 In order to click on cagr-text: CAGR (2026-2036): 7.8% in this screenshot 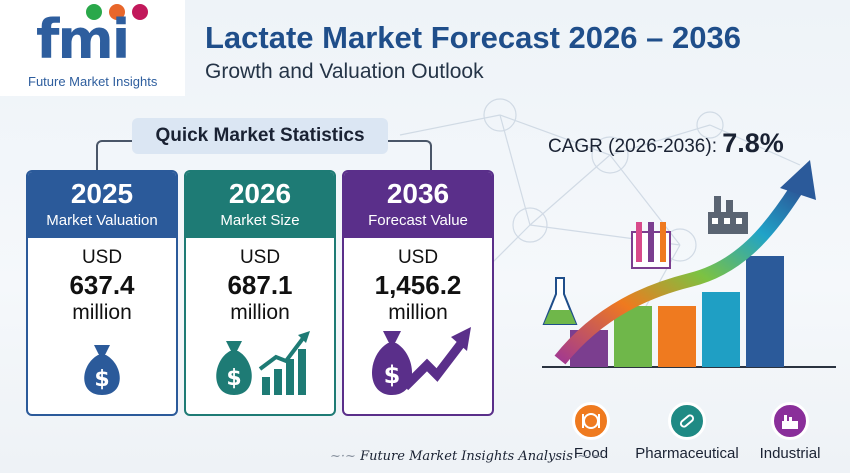, I will do `click(666, 143)`.